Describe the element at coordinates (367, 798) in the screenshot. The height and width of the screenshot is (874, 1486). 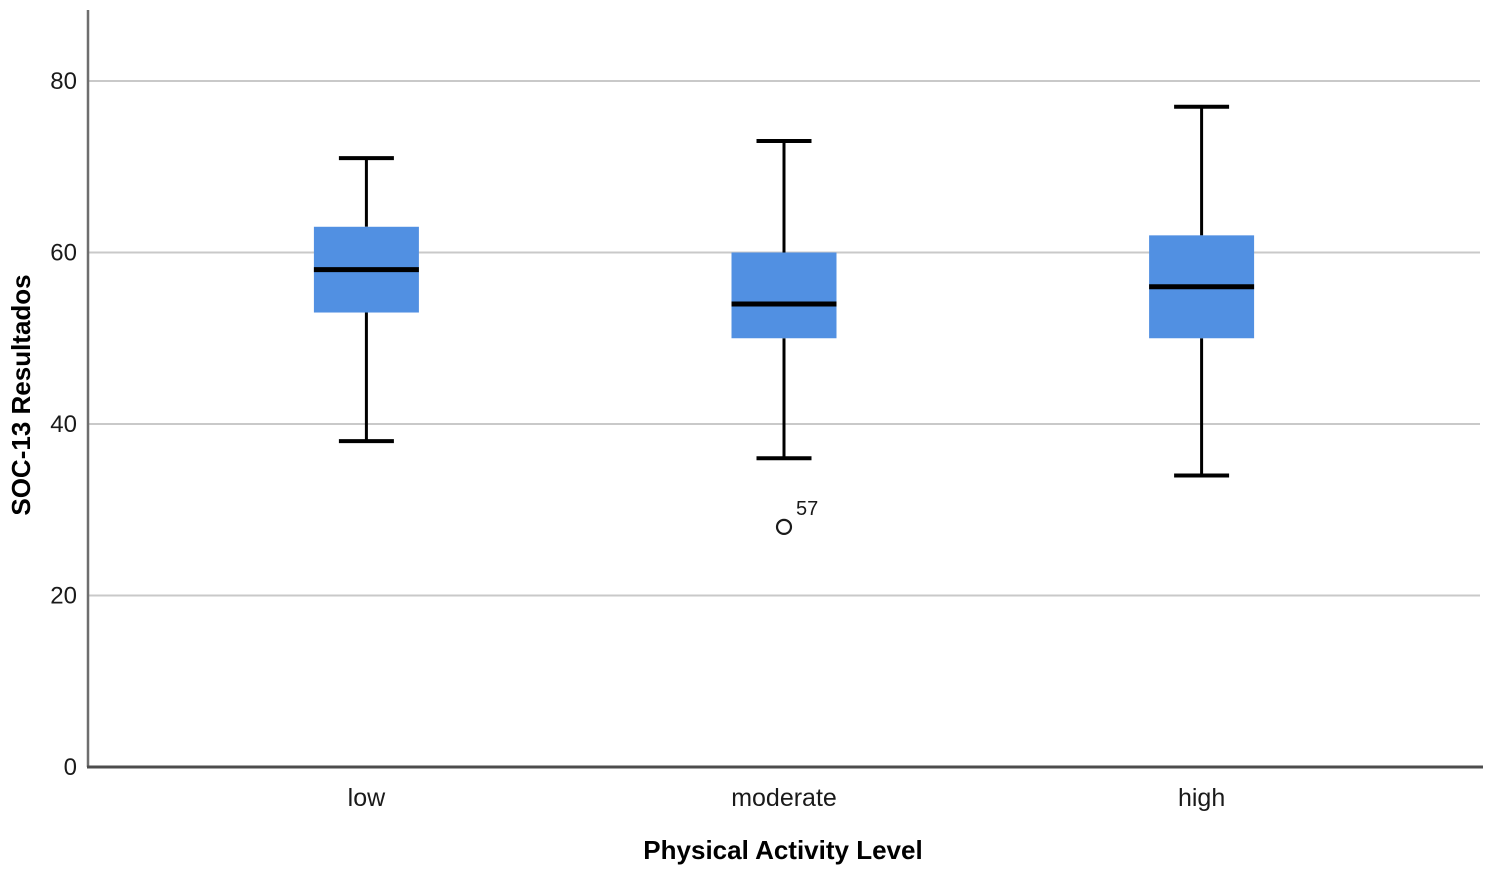
I see `x-tick-label-low: low` at that location.